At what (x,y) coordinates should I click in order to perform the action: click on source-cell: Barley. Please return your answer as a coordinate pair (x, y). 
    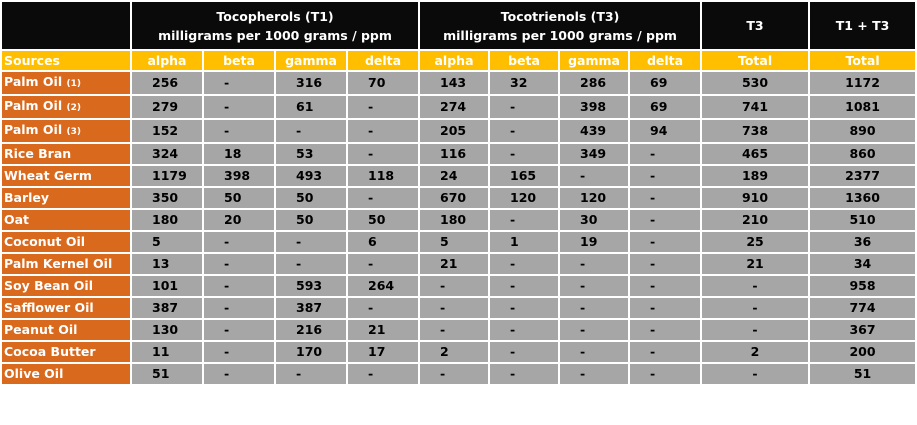
    Looking at the image, I should click on (66, 198).